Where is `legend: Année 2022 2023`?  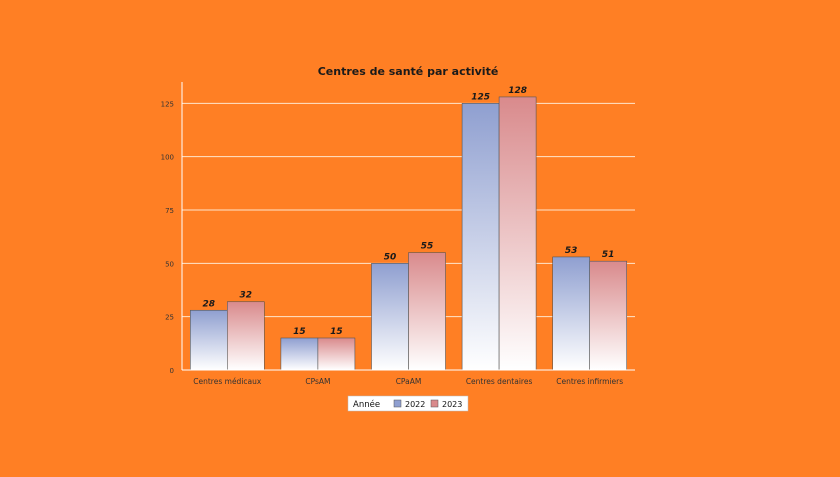 legend: Année 2022 2023 is located at coordinates (408, 403).